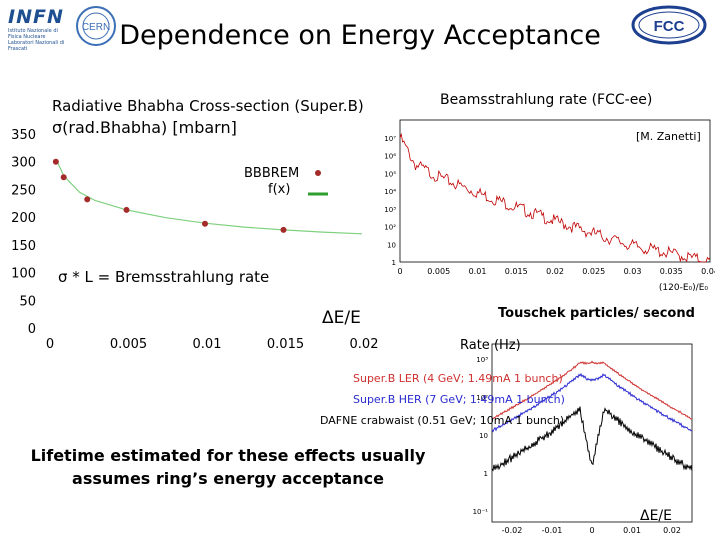  I want to click on fcc-logo-text: FCC, so click(669, 26).